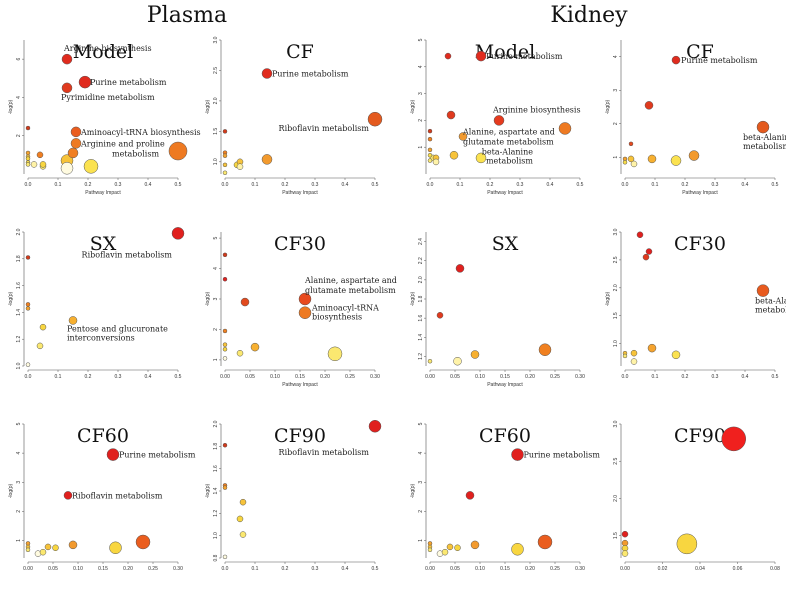  I want to click on point-annotation: beta-Alanine, so click(770, 301).